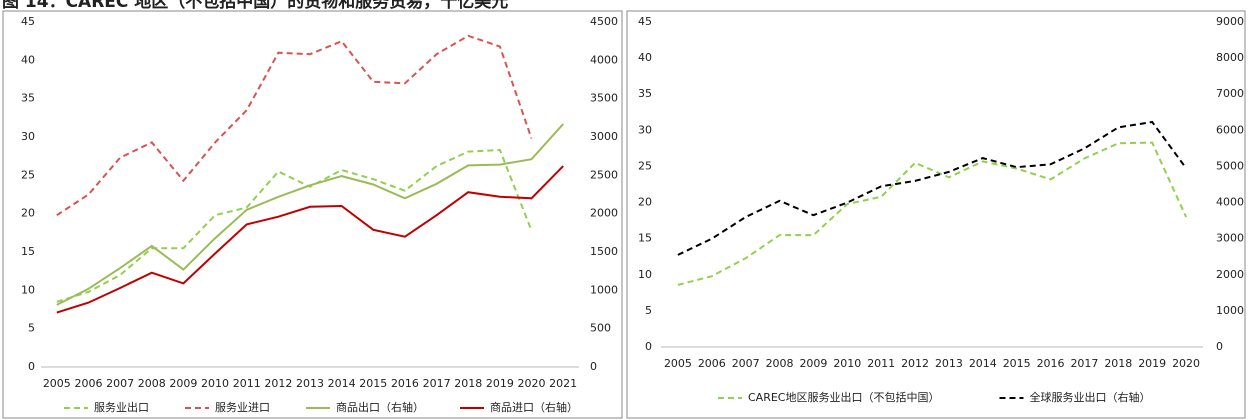 This screenshot has width=1248, height=420. What do you see at coordinates (604, 251) in the screenshot?
I see `y2-tick-label: 1500` at bounding box center [604, 251].